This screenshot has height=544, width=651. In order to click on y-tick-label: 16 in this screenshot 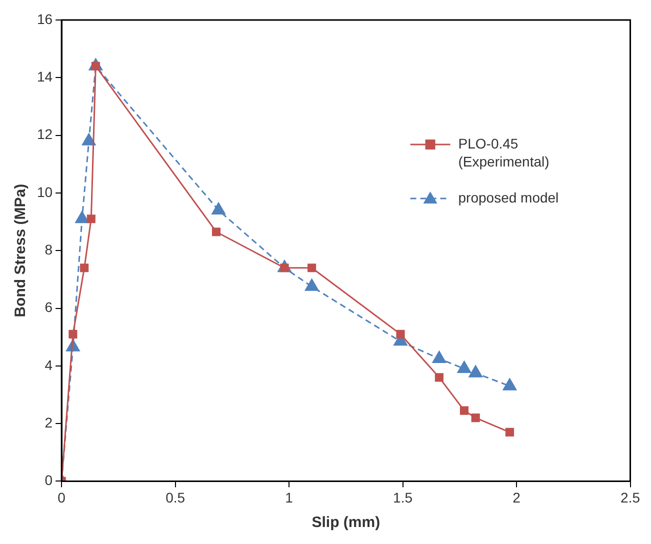, I will do `click(44, 18)`.